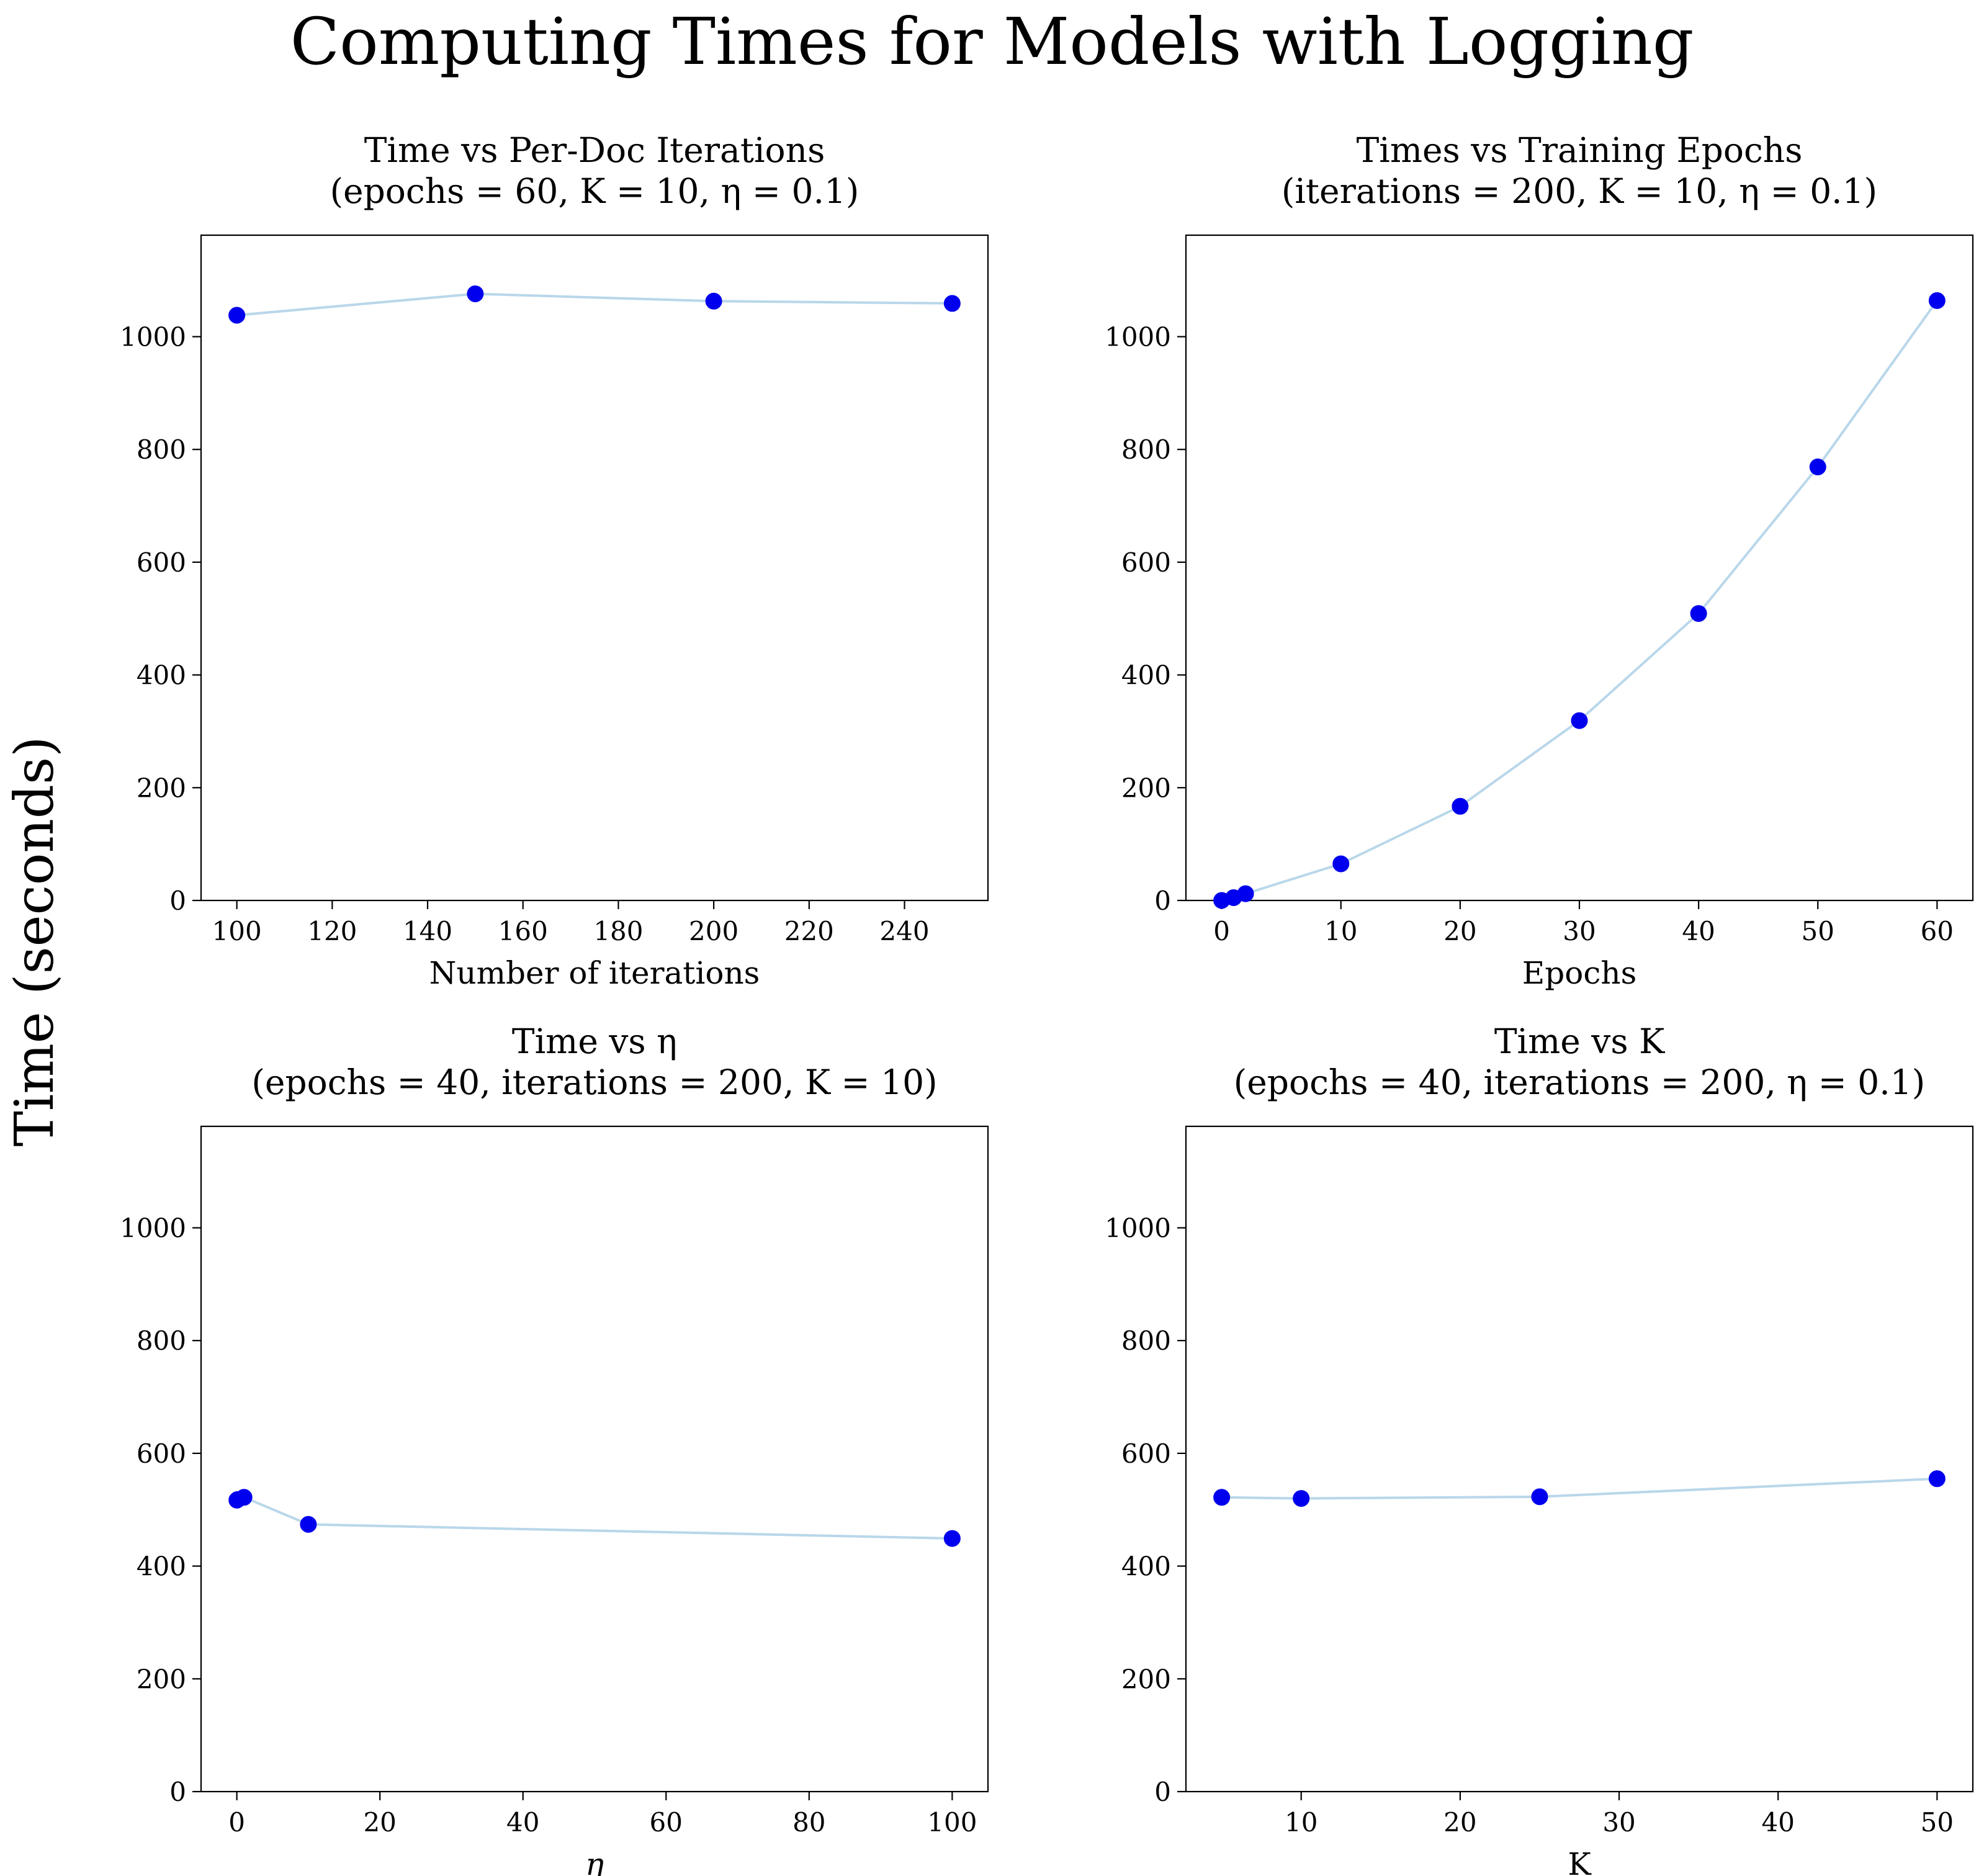  What do you see at coordinates (809, 931) in the screenshot?
I see `x-tick-label: 220` at bounding box center [809, 931].